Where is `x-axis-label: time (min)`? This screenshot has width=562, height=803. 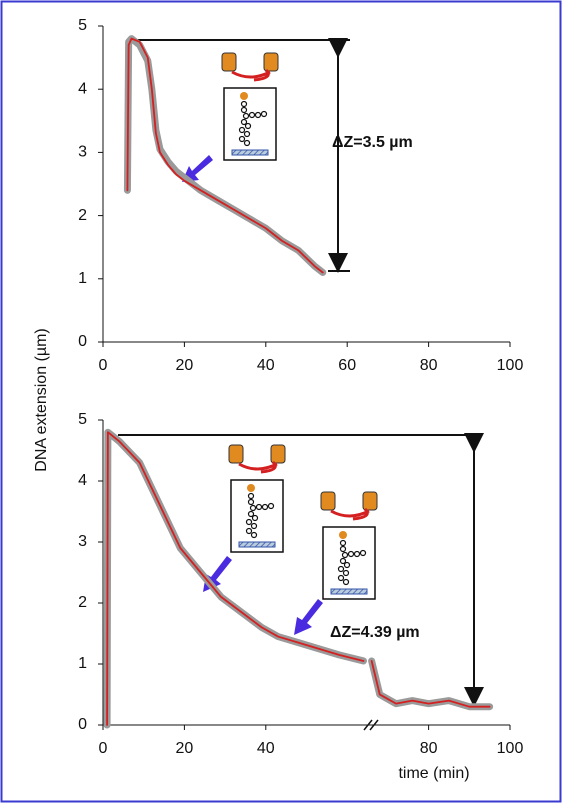 x-axis-label: time (min) is located at coordinates (433, 773).